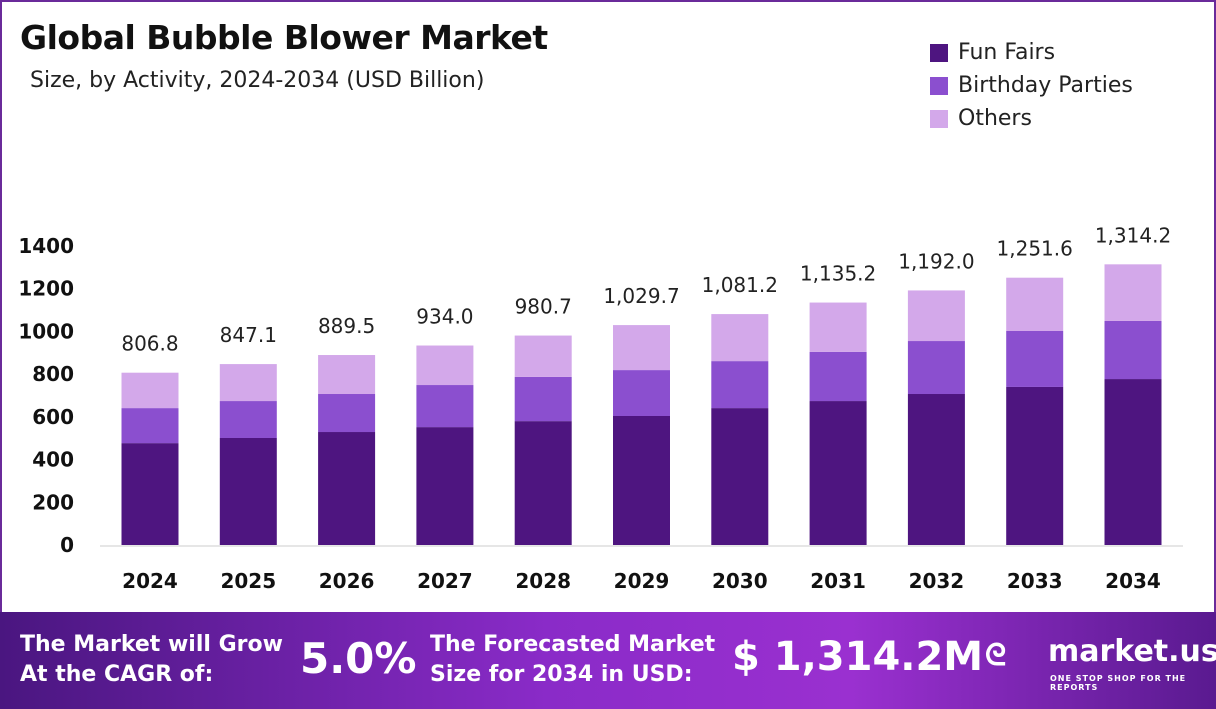 The width and height of the screenshot is (1216, 709). I want to click on legend-item-others: Others, so click(1031, 118).